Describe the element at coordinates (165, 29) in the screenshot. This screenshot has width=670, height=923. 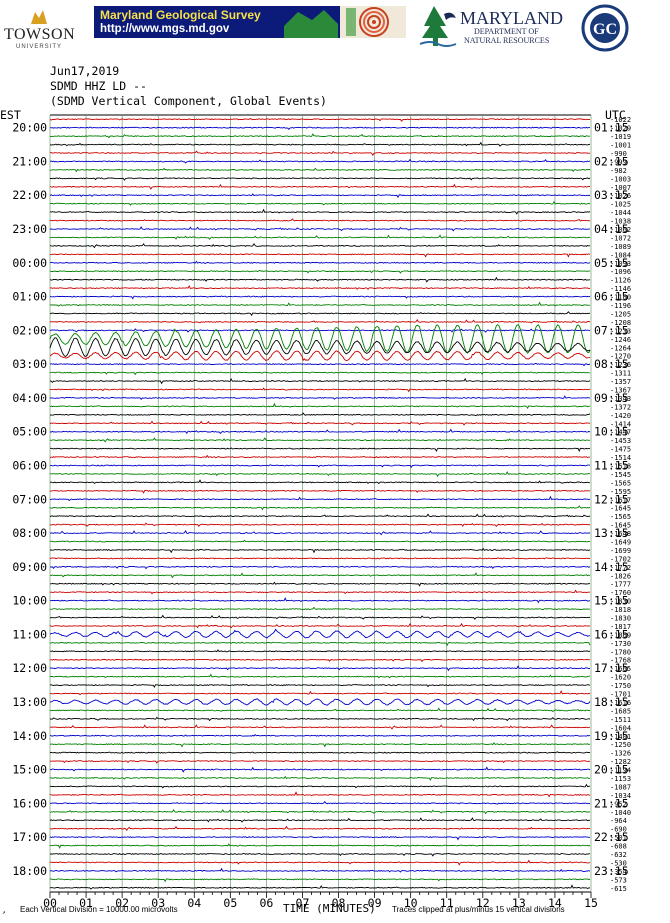
I see `mgs-url: http://www.mgs.md.gov` at that location.